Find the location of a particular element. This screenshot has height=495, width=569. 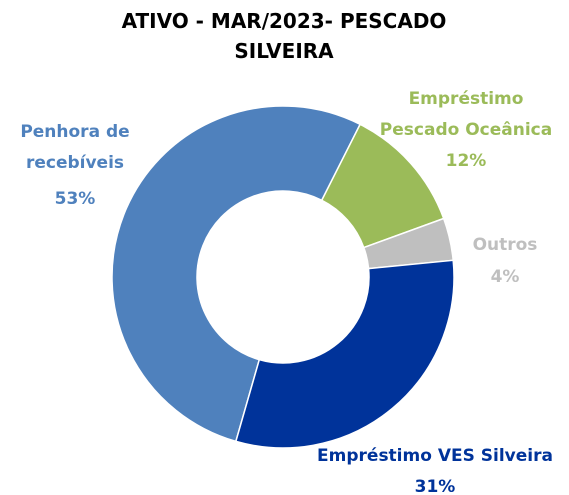

slice-value: 12% is located at coordinates (466, 161).